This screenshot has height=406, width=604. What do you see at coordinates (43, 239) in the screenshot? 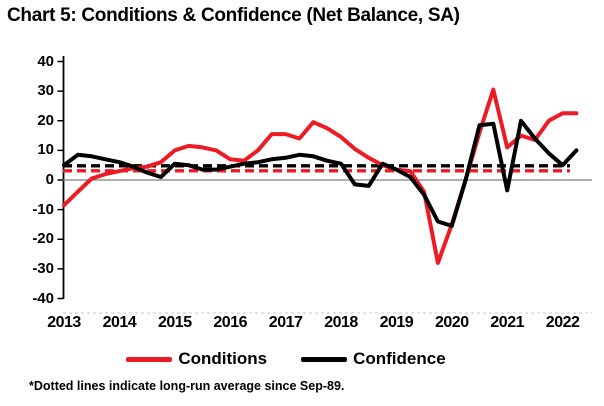
I see `y-axis-tick-label: -20` at bounding box center [43, 239].